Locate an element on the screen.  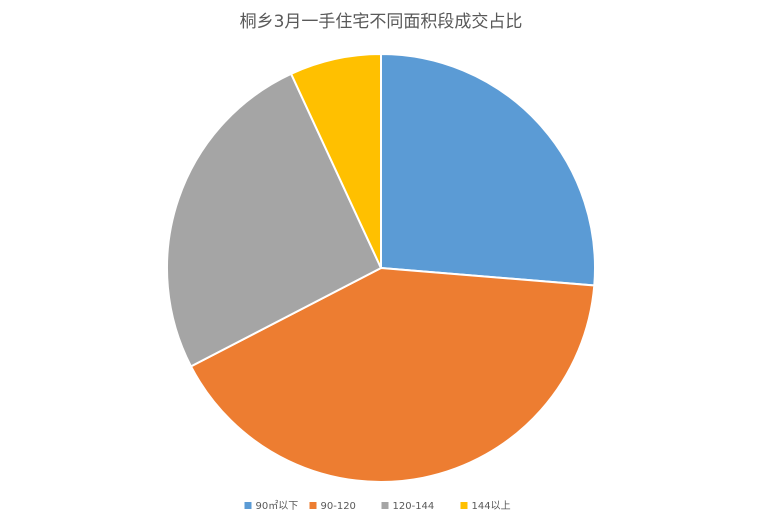
legend-label: 90-120 is located at coordinates (338, 506).